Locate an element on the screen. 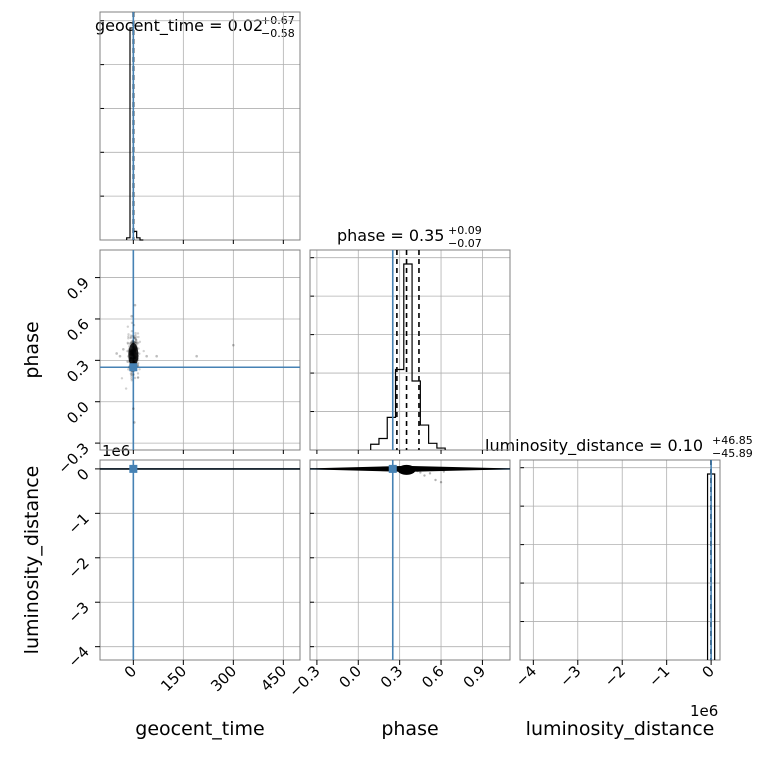 This screenshot has height=760, width=760. title-phase-plus: +0.09 is located at coordinates (465, 230).